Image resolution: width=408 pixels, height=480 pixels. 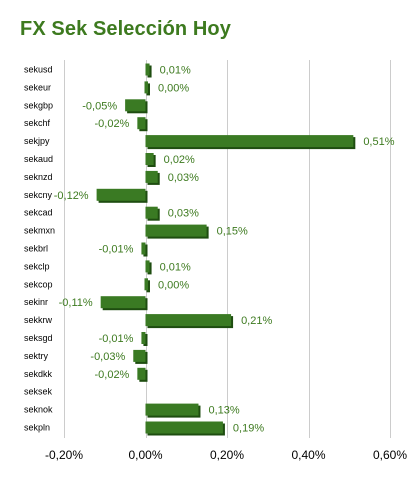 I want to click on category-label: sekaud, so click(x=38, y=159).